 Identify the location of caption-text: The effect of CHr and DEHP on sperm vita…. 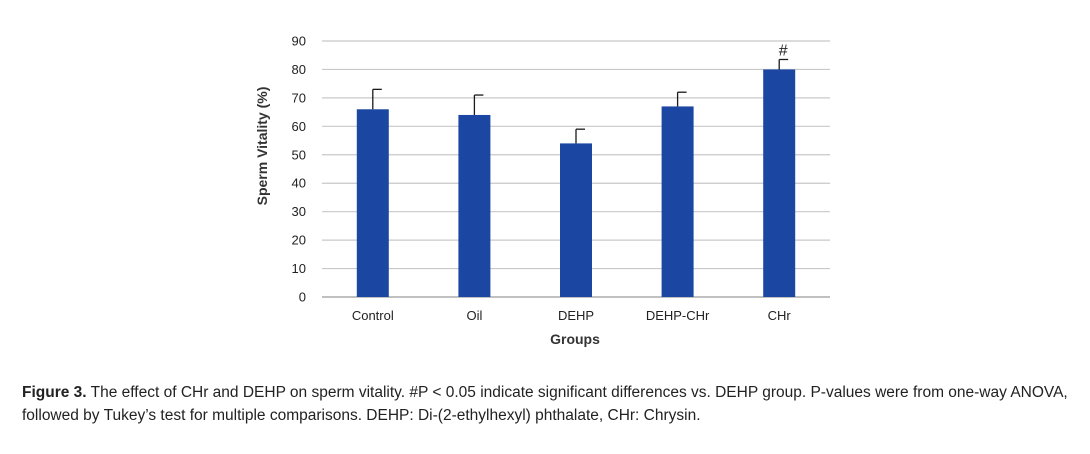
(545, 404).